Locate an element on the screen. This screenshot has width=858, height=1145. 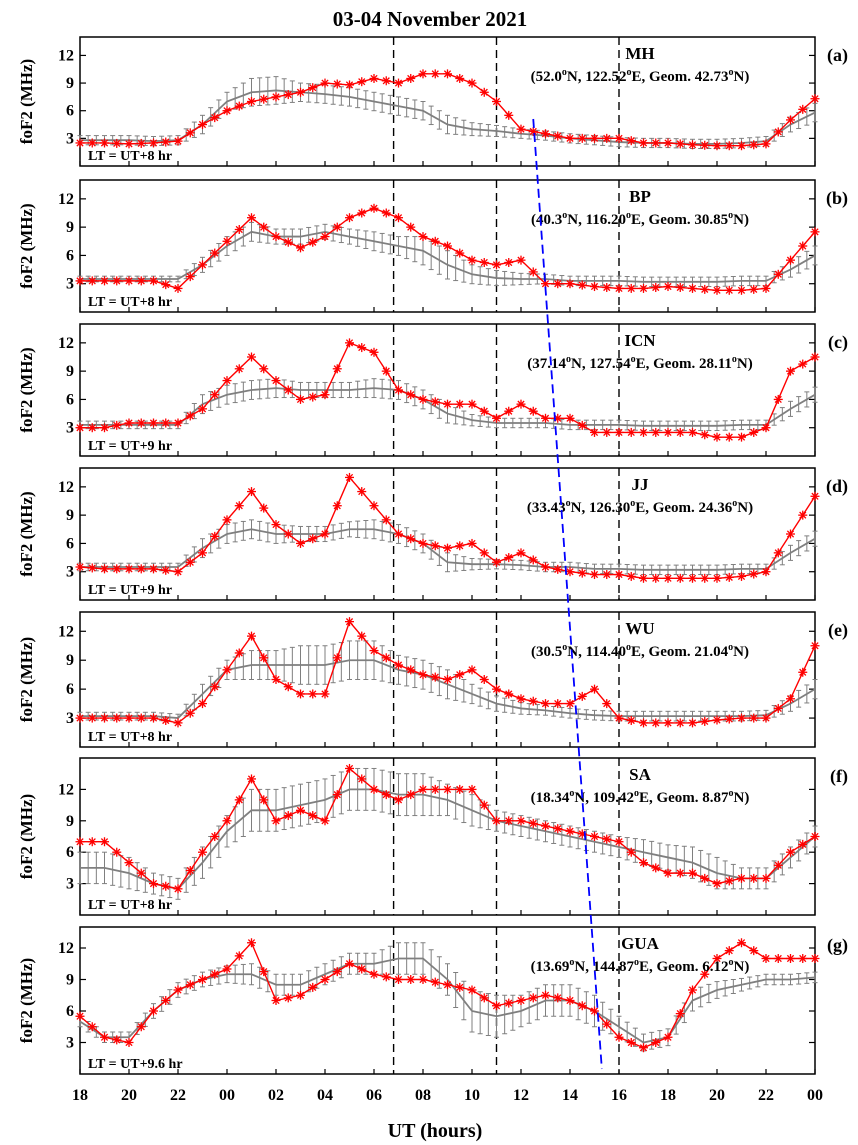
x-axis-label: UT (hours) is located at coordinates (435, 1131).